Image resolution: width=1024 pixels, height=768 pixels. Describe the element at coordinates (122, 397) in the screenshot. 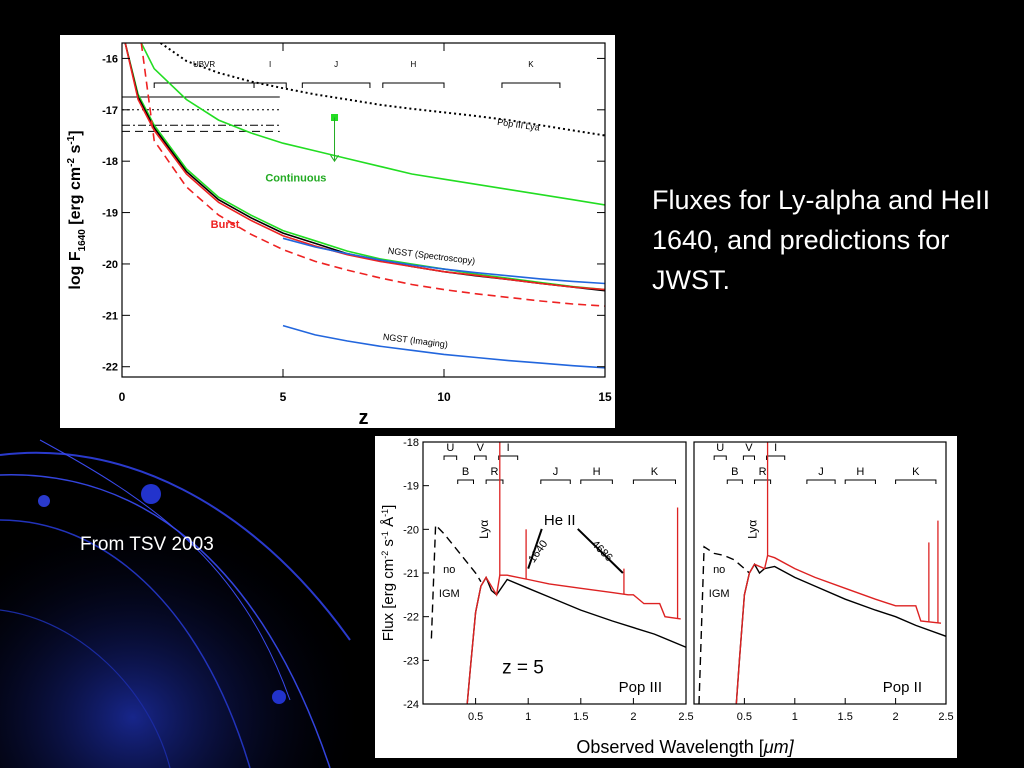

I see `x-tick-label: 0` at that location.